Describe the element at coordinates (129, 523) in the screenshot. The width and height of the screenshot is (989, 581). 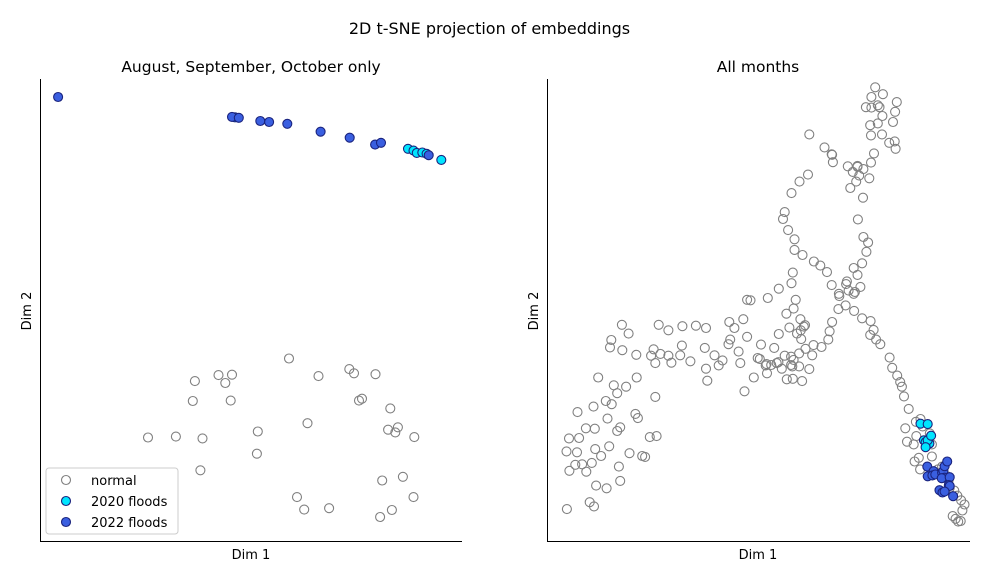
I see `legend-label-2022-floods: 2022 floods` at that location.